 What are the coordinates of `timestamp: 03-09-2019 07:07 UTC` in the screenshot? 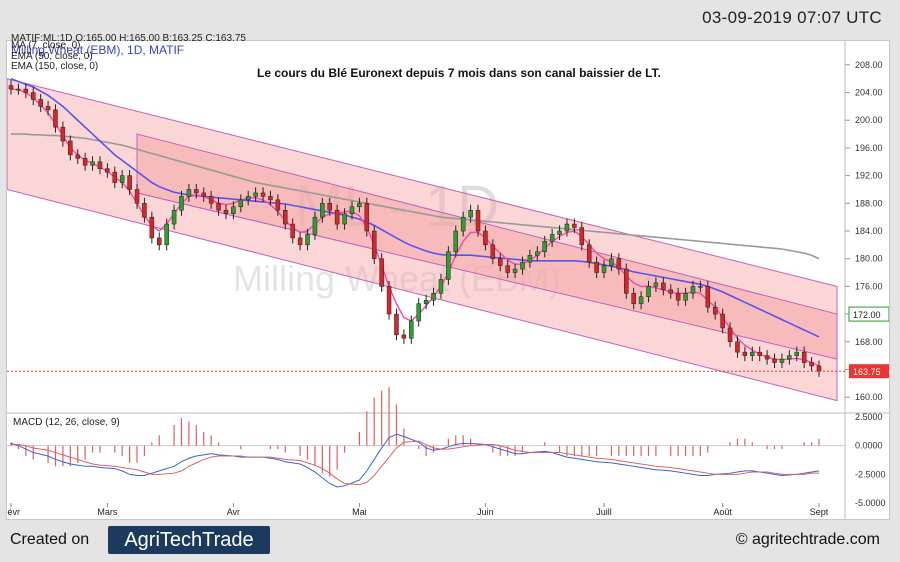 It's located at (792, 17).